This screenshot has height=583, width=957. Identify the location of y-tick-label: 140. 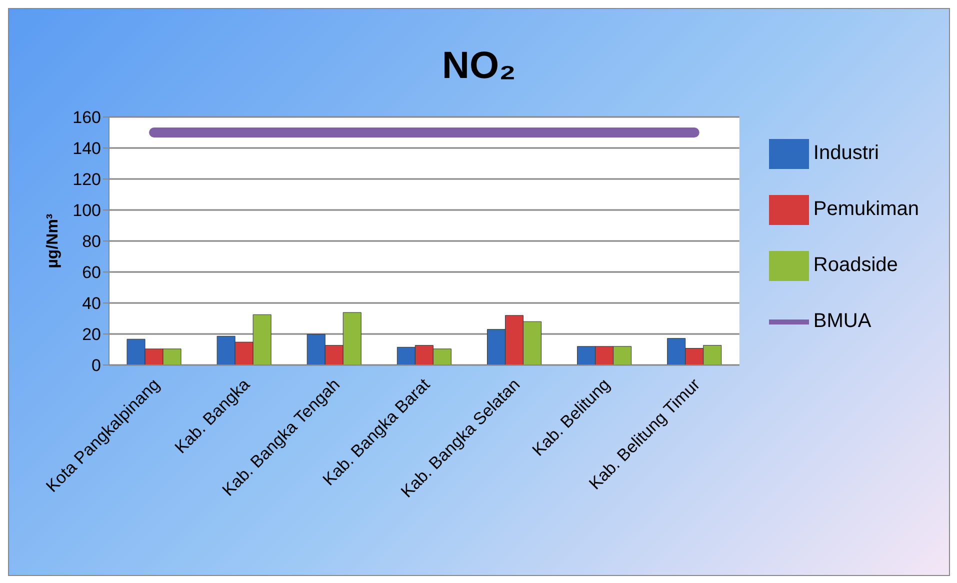
(86, 148).